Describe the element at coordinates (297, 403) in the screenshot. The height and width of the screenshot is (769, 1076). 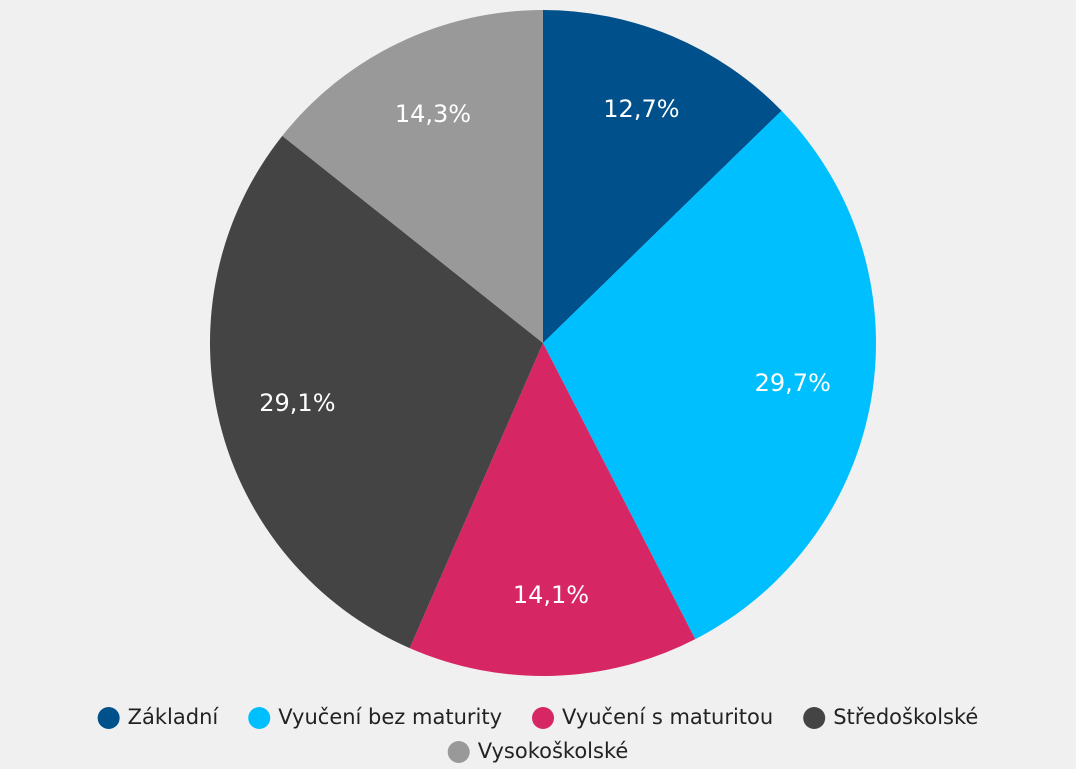
I see `slice-label: 29,1%` at that location.